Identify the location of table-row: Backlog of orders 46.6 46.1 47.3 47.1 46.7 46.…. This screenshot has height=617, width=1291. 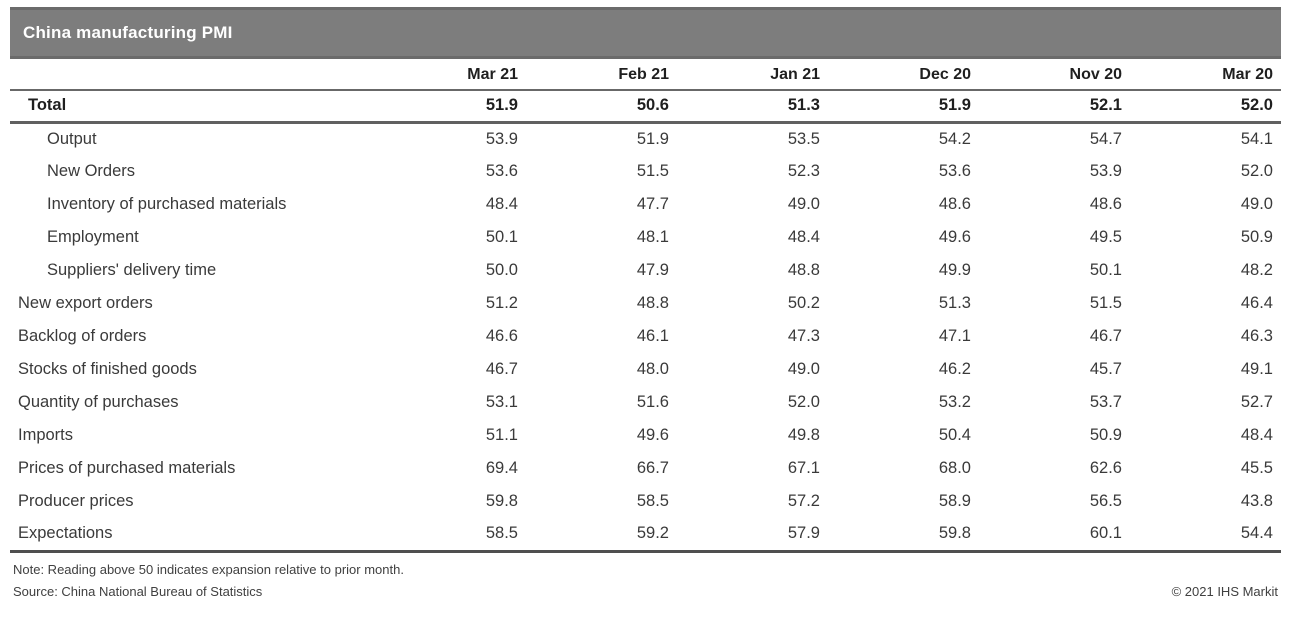
(645, 336).